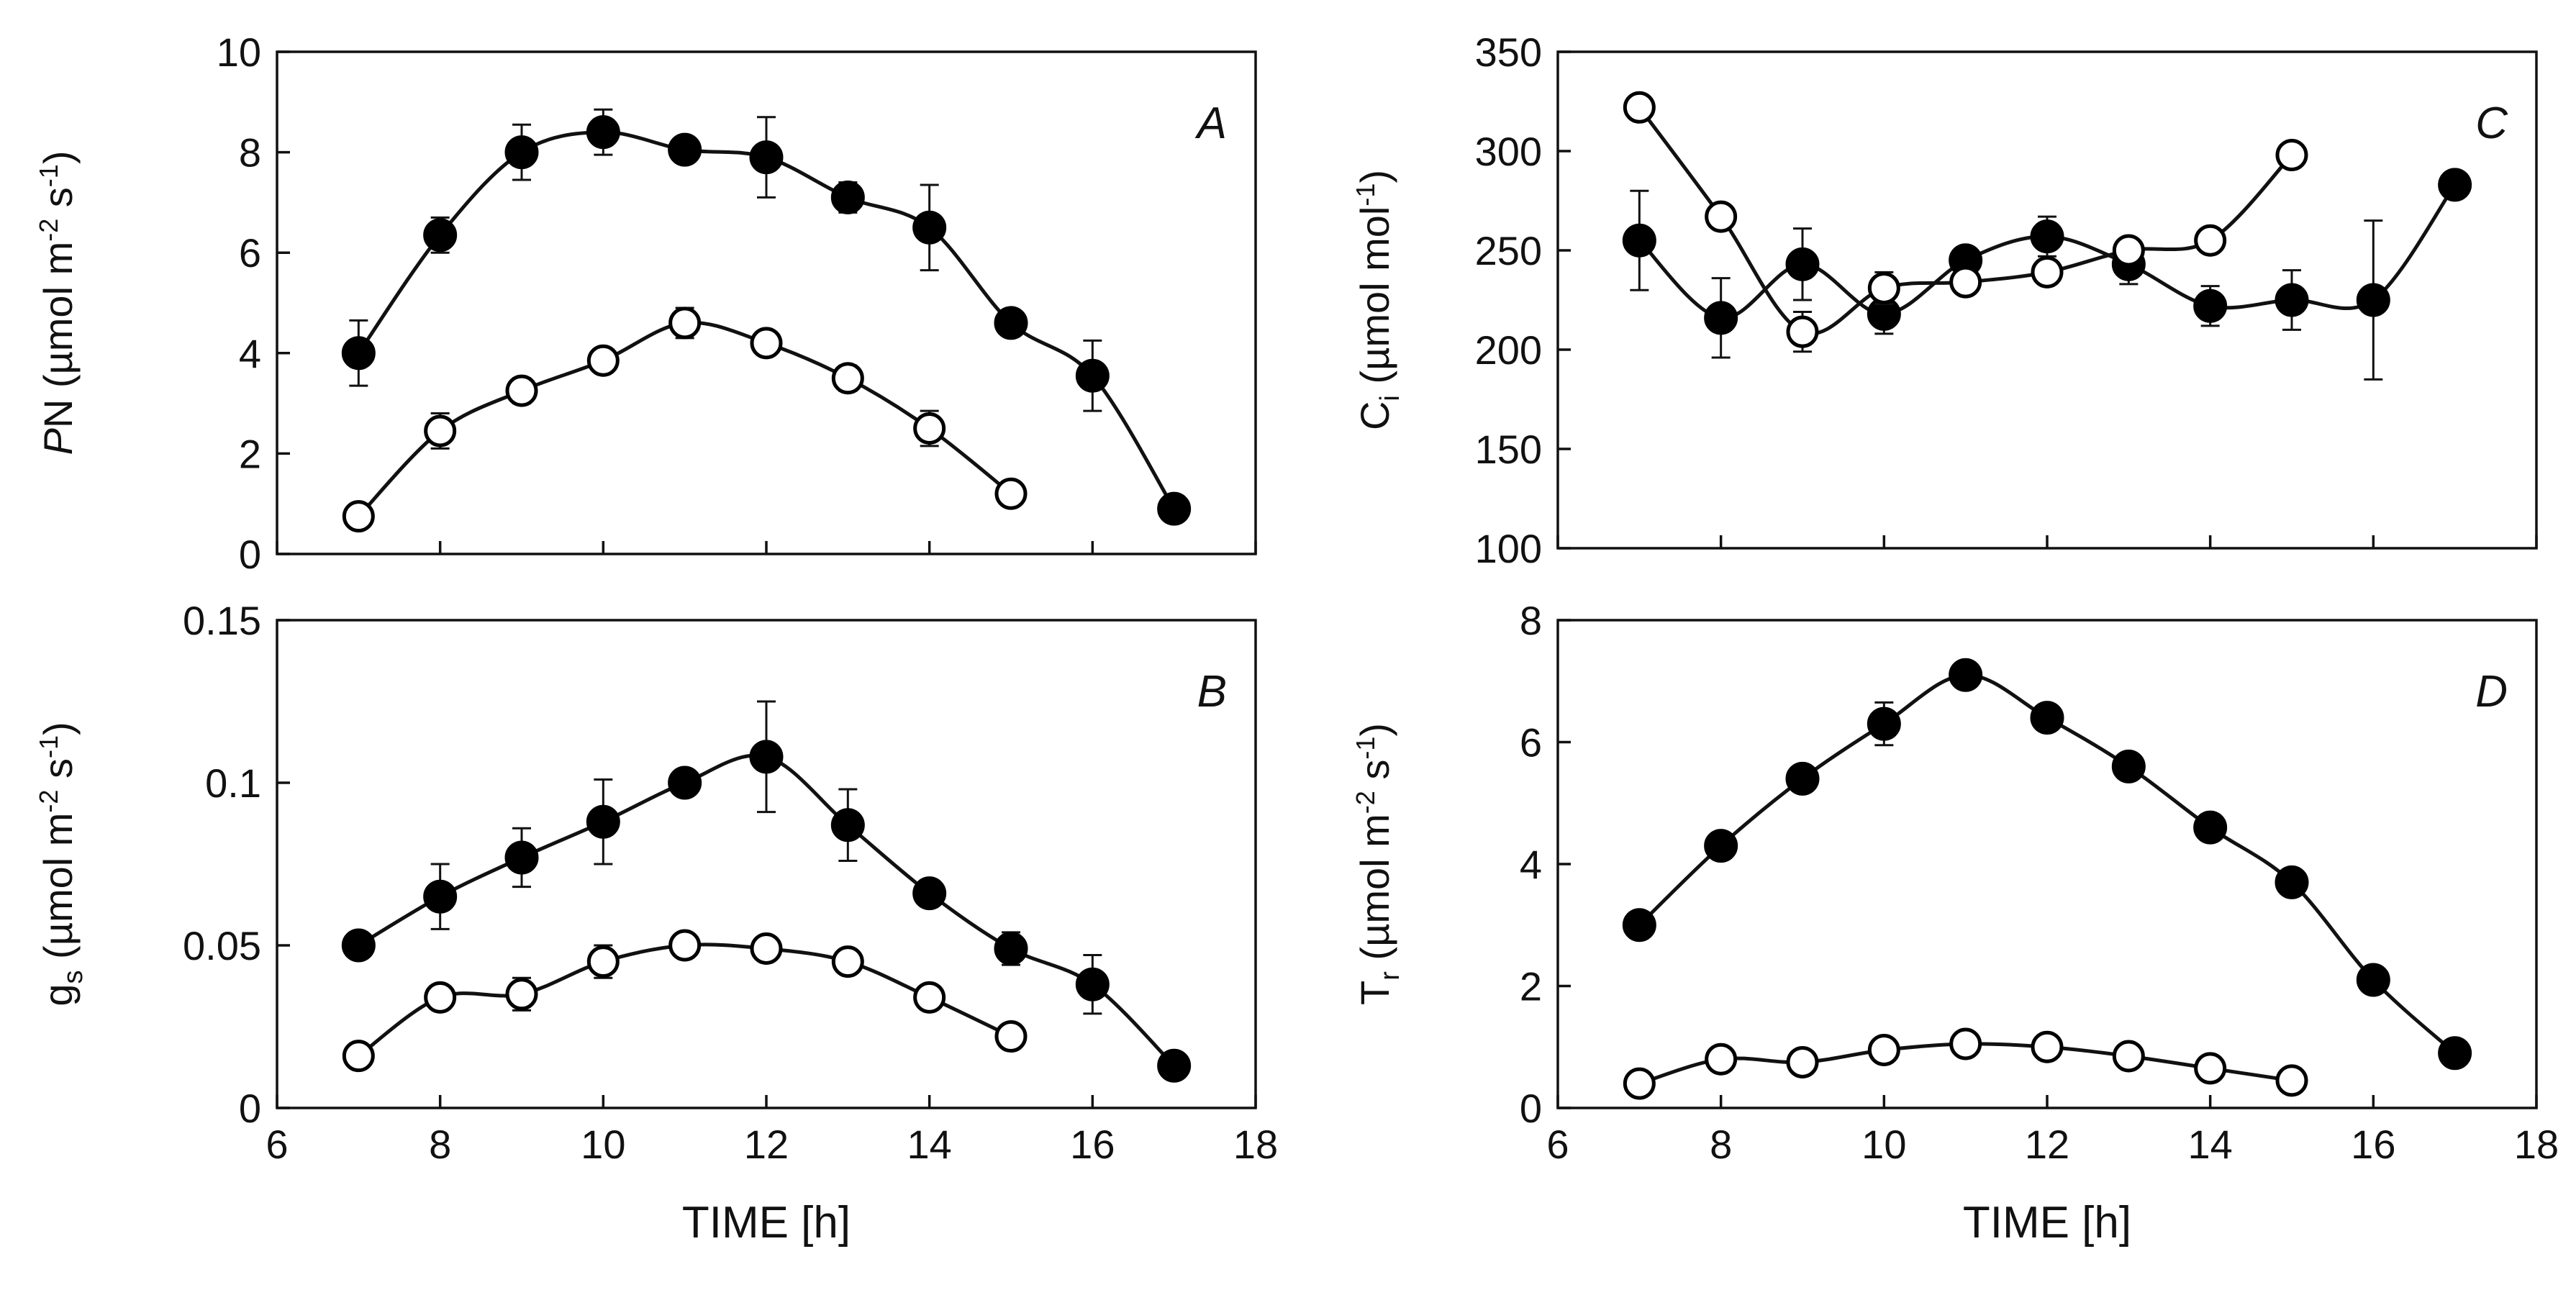 The width and height of the screenshot is (2576, 1313). What do you see at coordinates (250, 353) in the screenshot?
I see `y-tick-label: 4` at bounding box center [250, 353].